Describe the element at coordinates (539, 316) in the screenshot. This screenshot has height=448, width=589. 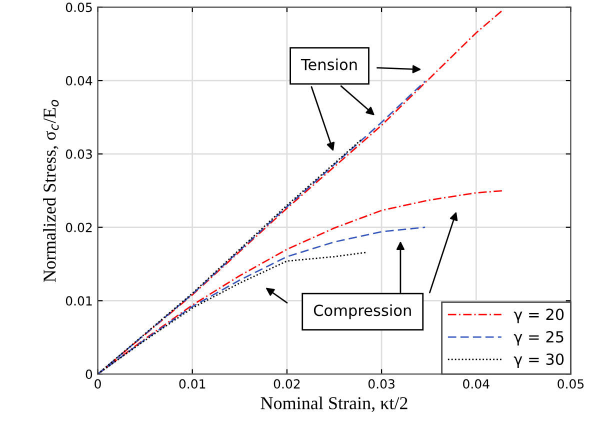
I see `legend-label: γ = 20` at that location.